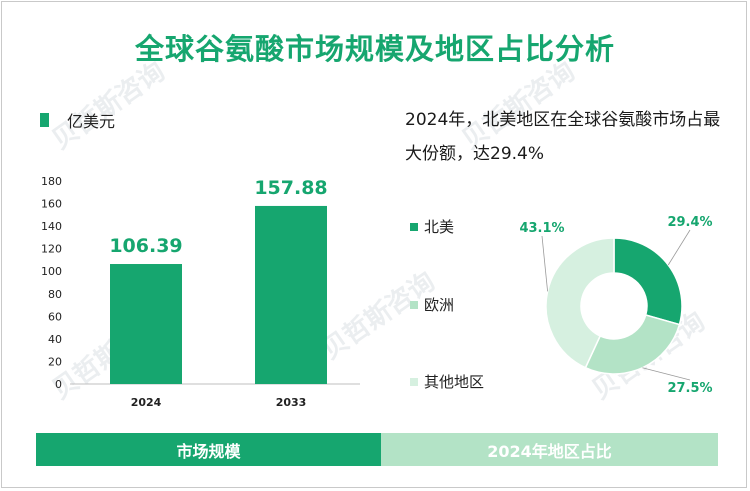  Describe the element at coordinates (541, 228) in the screenshot. I see `slice-value-label: 43.1%` at that location.